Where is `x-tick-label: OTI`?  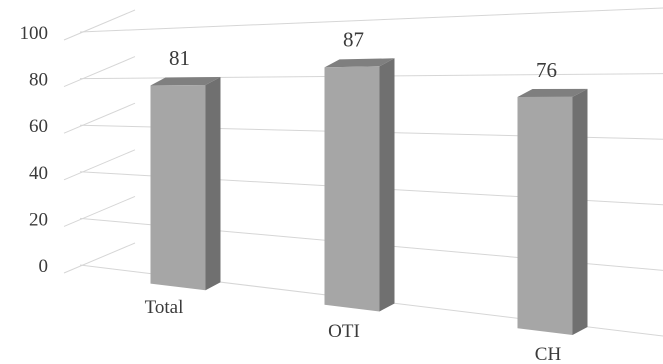 x-tick-label: OTI is located at coordinates (344, 331).